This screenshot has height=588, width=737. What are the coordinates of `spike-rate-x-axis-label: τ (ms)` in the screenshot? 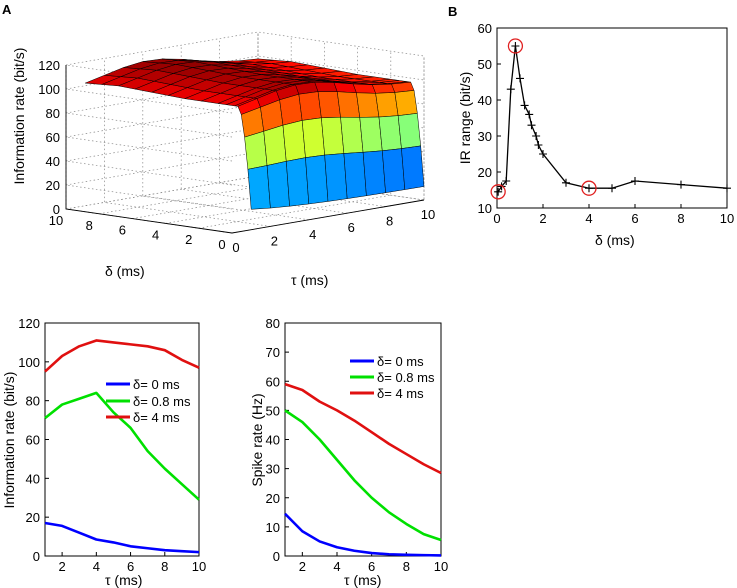 It's located at (362, 580).